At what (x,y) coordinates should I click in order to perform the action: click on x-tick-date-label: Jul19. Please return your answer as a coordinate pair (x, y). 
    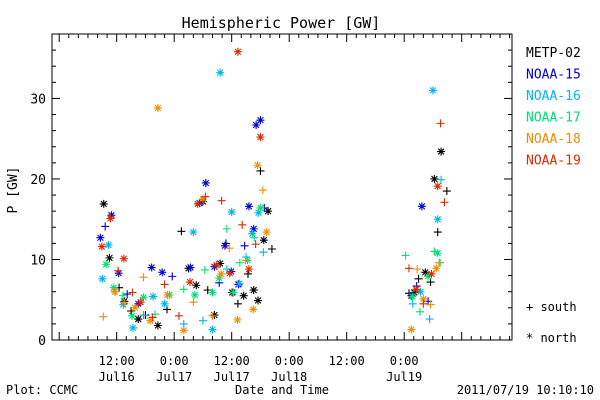
    Looking at the image, I should click on (404, 377).